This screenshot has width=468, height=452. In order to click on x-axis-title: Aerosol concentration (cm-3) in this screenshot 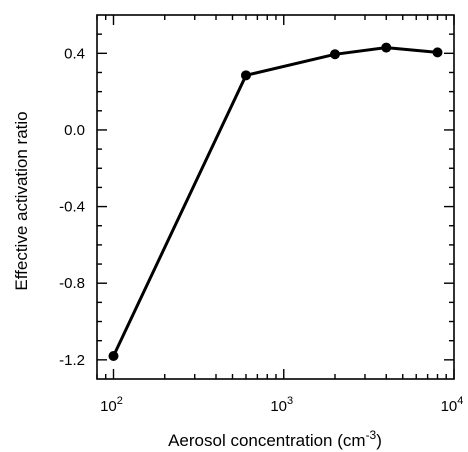, I will do `click(275, 439)`.